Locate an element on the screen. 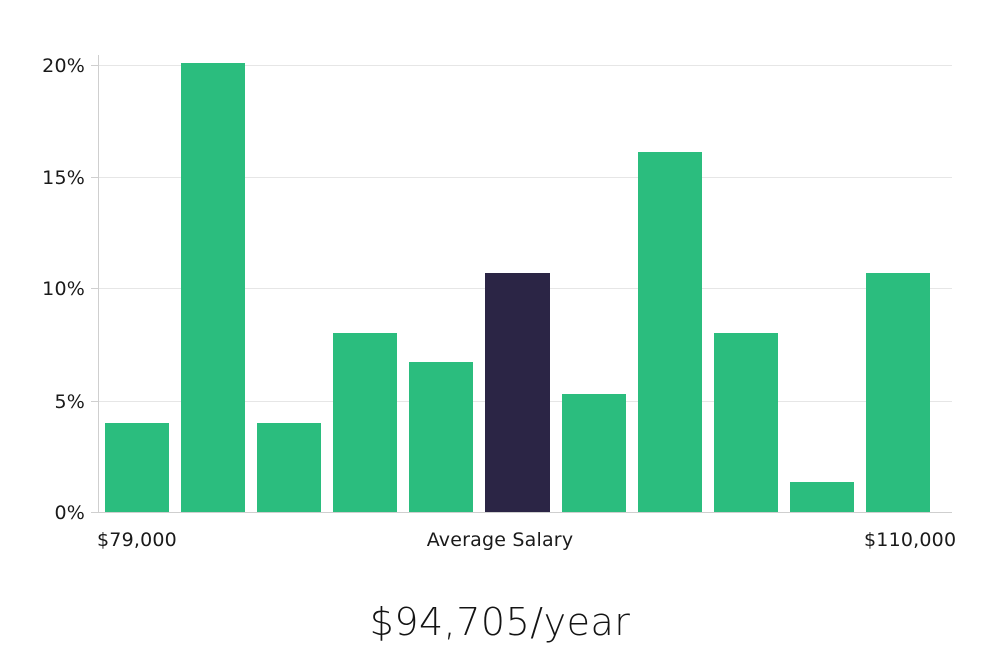  y-tick-label-20: 20% is located at coordinates (63, 66).